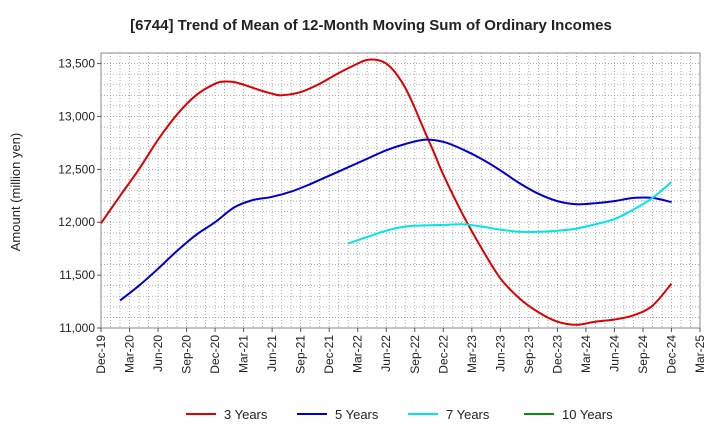  Describe the element at coordinates (101, 354) in the screenshot. I see `x-tick-label: Dec-19` at that location.